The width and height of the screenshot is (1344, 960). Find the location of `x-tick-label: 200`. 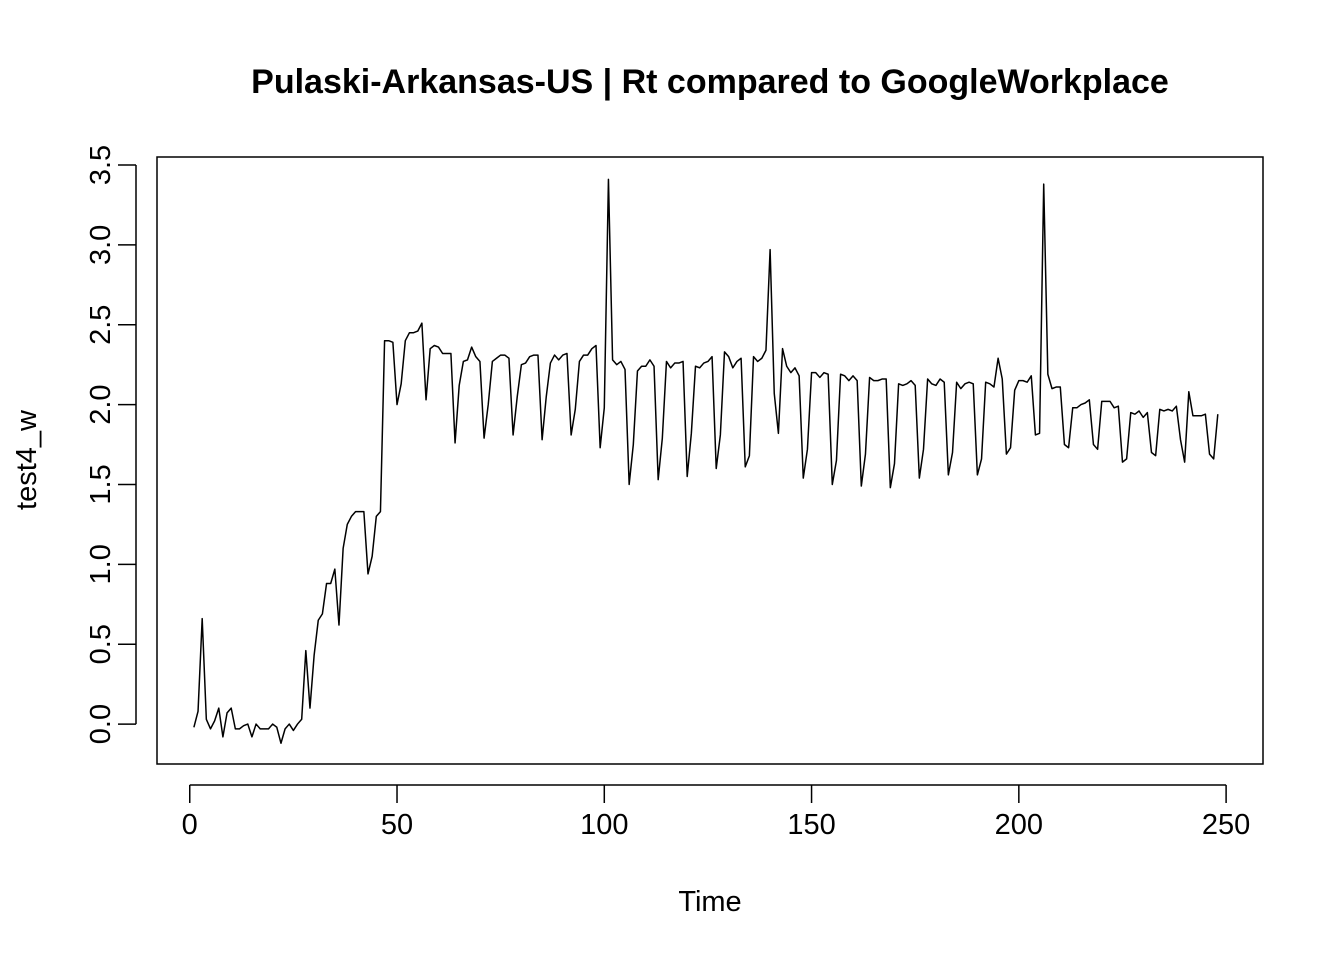

x-tick-label: 200 is located at coordinates (1019, 825).